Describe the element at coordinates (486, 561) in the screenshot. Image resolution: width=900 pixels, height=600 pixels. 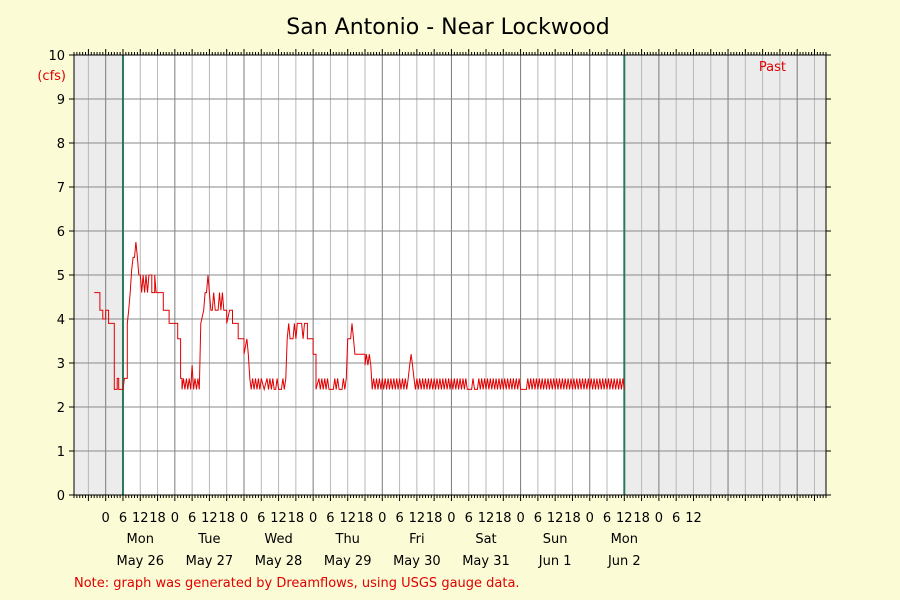
I see `x-date-label: May 31` at that location.